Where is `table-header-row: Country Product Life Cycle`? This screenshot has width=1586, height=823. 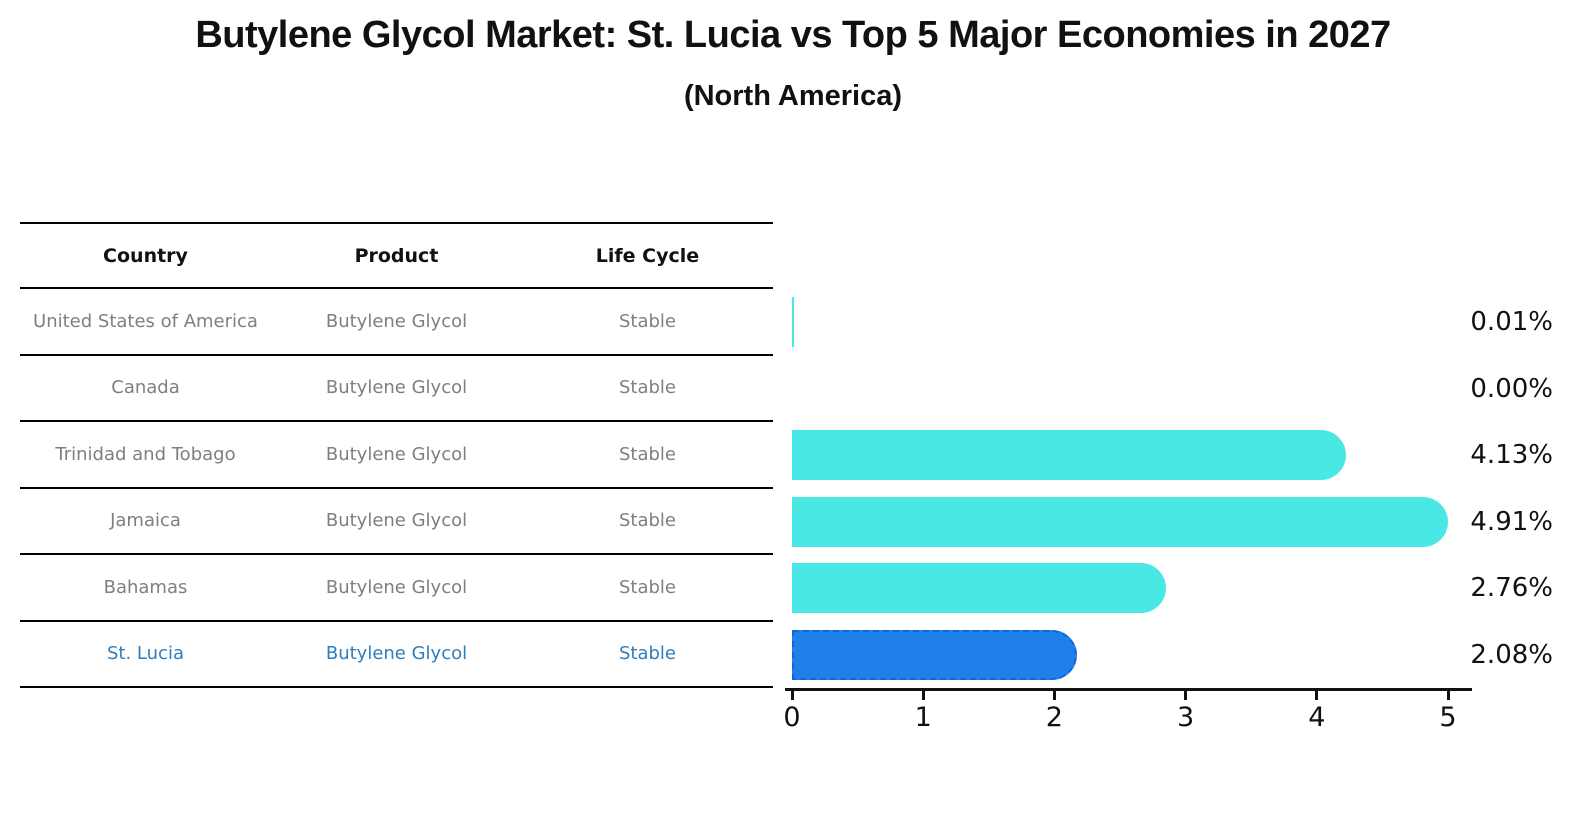 table-header-row: Country Product Life Cycle is located at coordinates (396, 255).